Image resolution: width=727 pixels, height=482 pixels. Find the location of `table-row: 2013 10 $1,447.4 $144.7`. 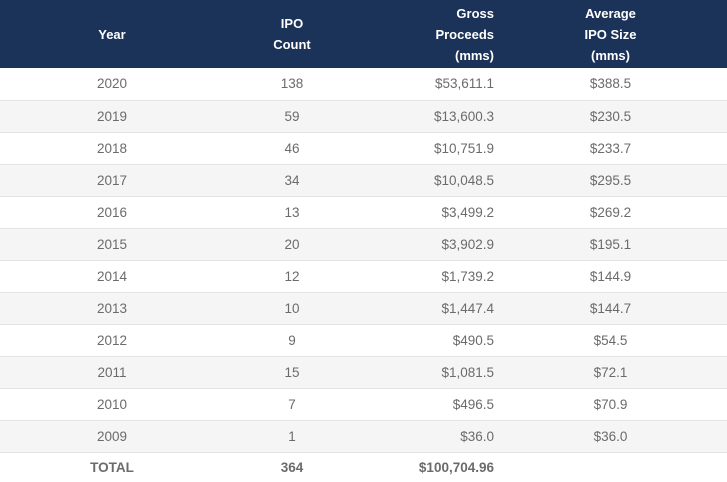

table-row: 2013 10 $1,447.4 $144.7 is located at coordinates (363, 308).